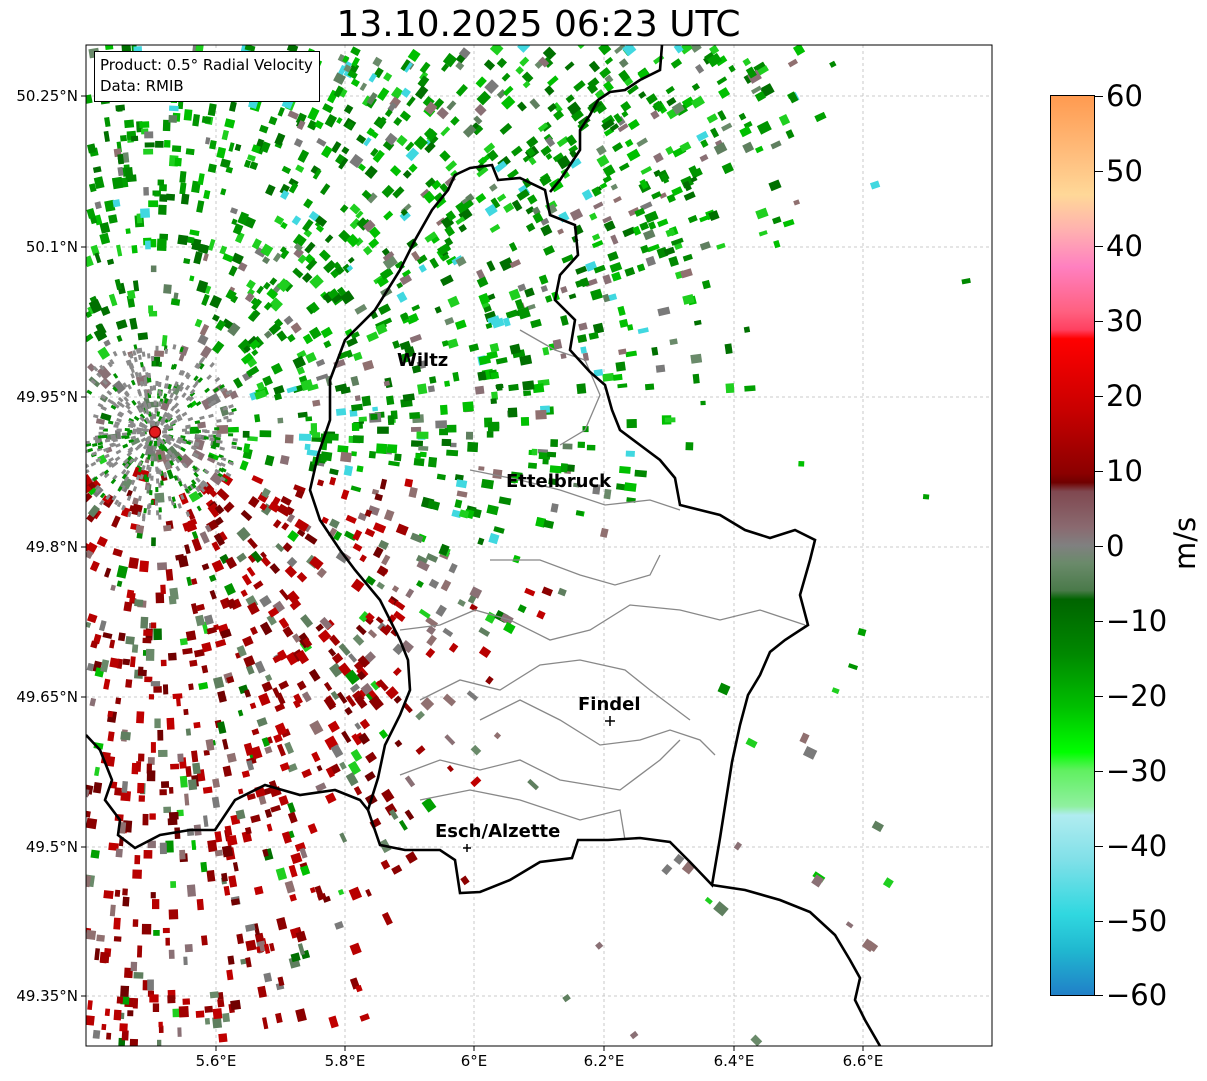 The height and width of the screenshot is (1081, 1207). Describe the element at coordinates (1137, 846) in the screenshot. I see `colorbar-label-minus40: −40` at that location.